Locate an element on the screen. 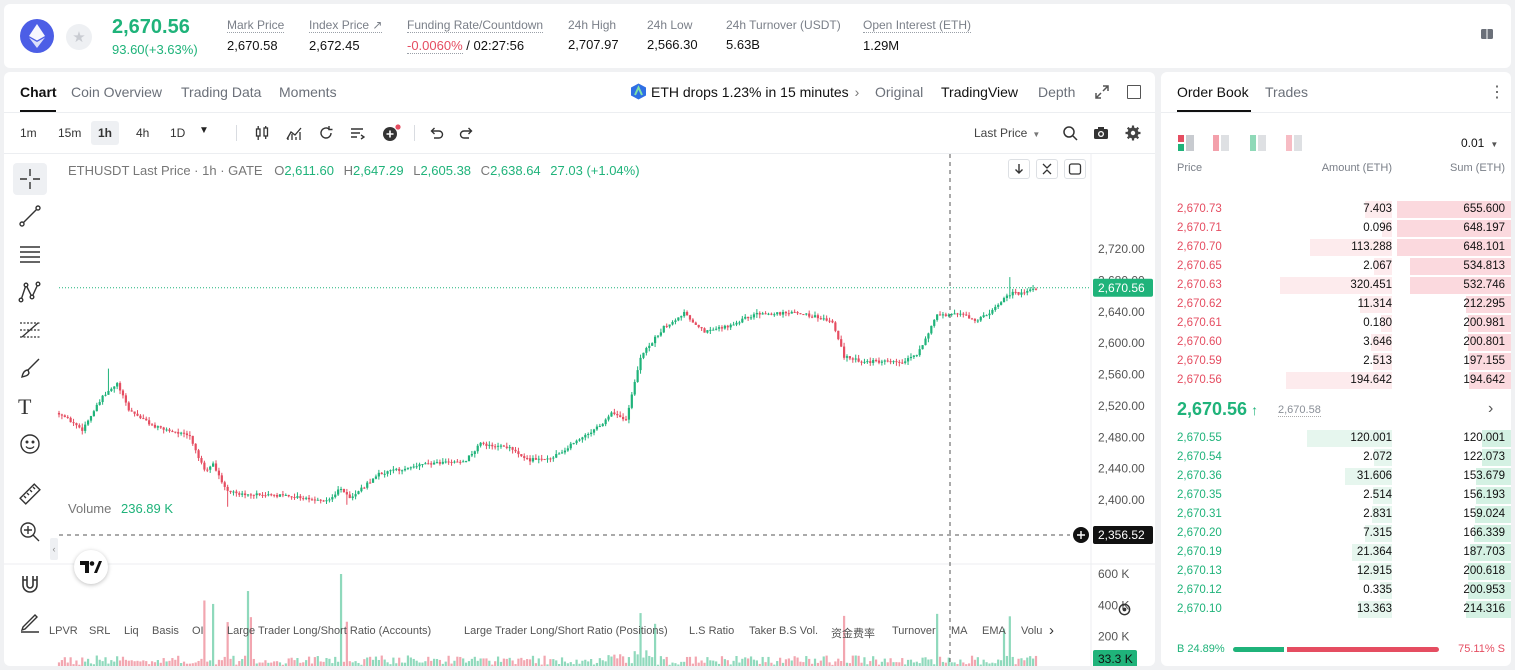 Image resolution: width=1515 pixels, height=670 pixels. bid-row: 2,670.35 2.514 156.193 is located at coordinates (1336, 495).